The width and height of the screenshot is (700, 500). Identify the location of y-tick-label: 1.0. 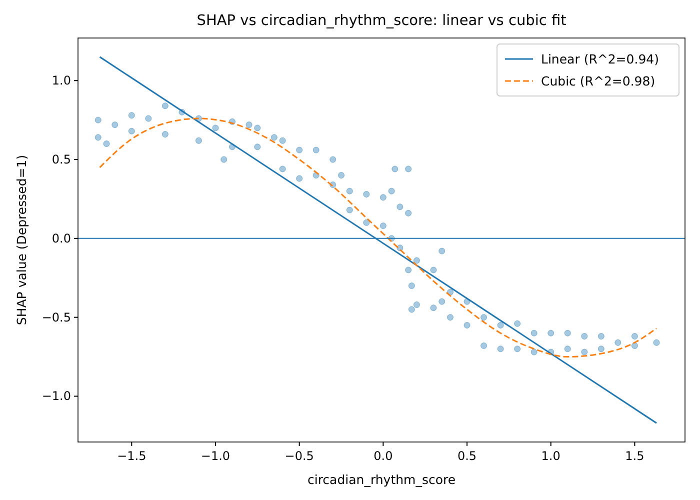
(61, 81).